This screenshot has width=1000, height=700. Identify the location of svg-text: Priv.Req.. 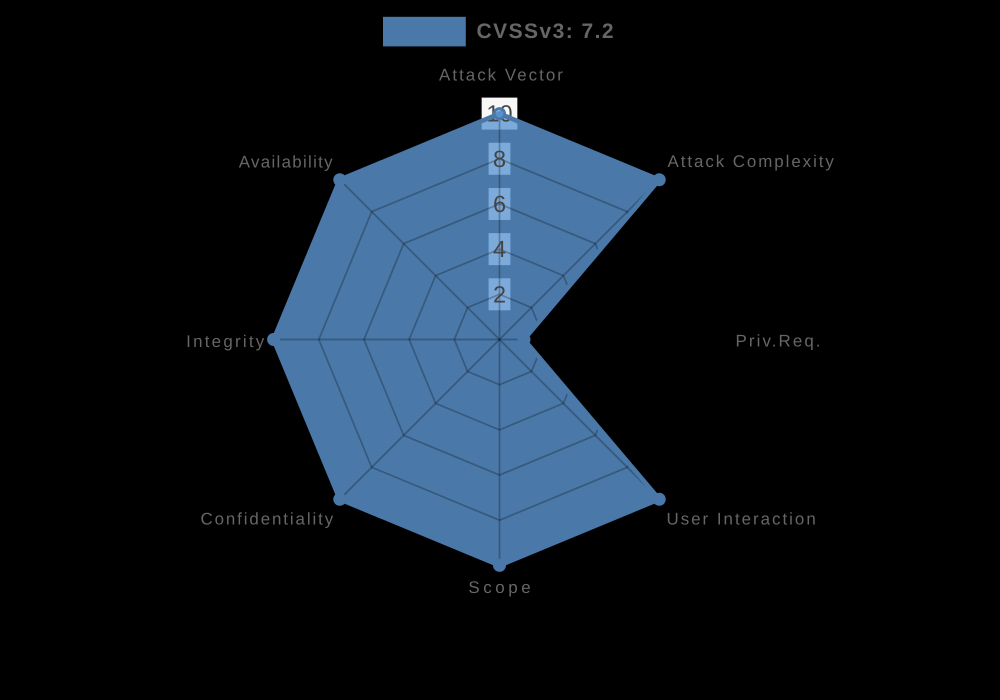
(779, 340).